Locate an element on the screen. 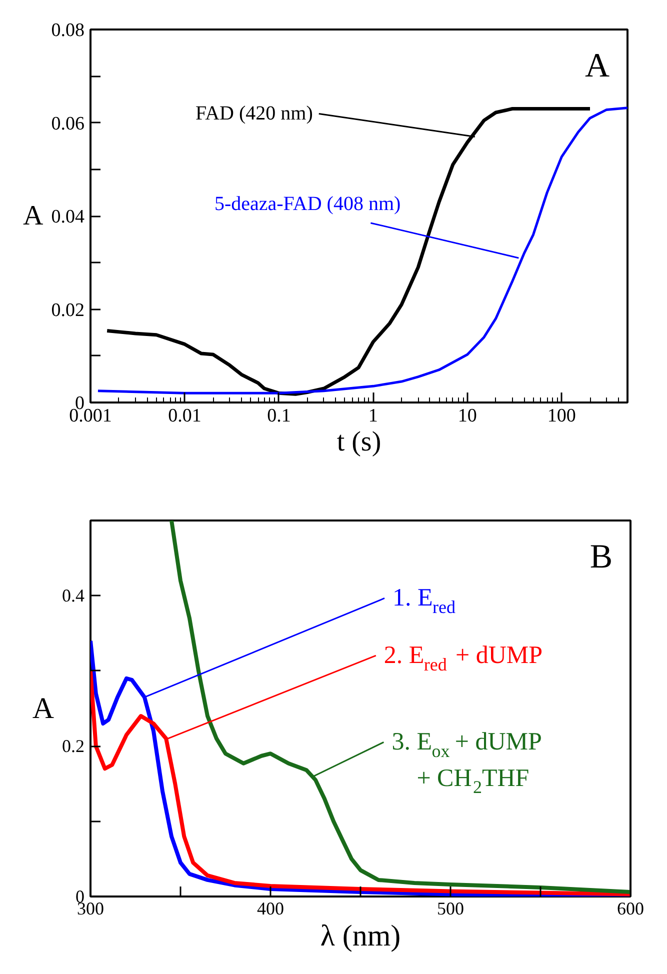 Image resolution: width=667 pixels, height=974 pixels. annotation: B is located at coordinates (601, 557).